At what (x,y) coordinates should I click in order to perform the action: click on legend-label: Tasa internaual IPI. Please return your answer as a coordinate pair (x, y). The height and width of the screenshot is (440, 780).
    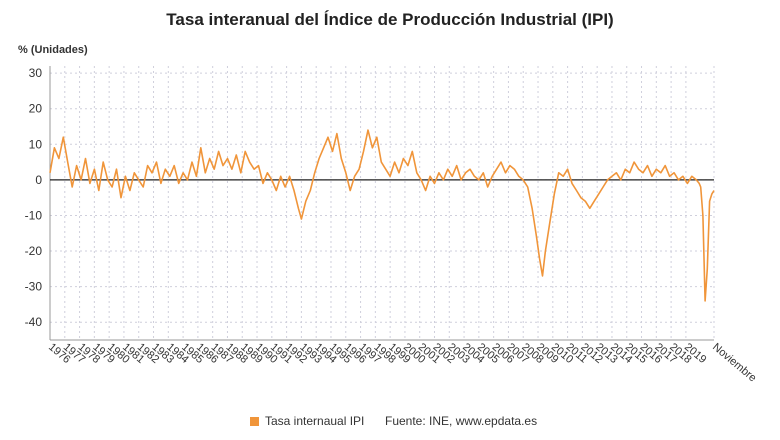
    Looking at the image, I should click on (315, 421).